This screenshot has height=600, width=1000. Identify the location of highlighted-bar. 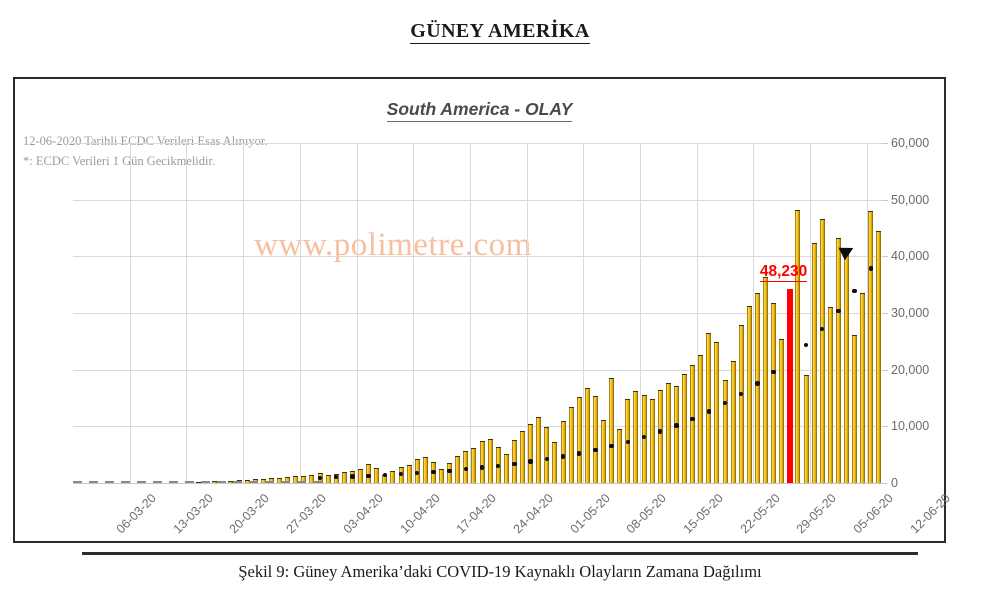
(789, 386).